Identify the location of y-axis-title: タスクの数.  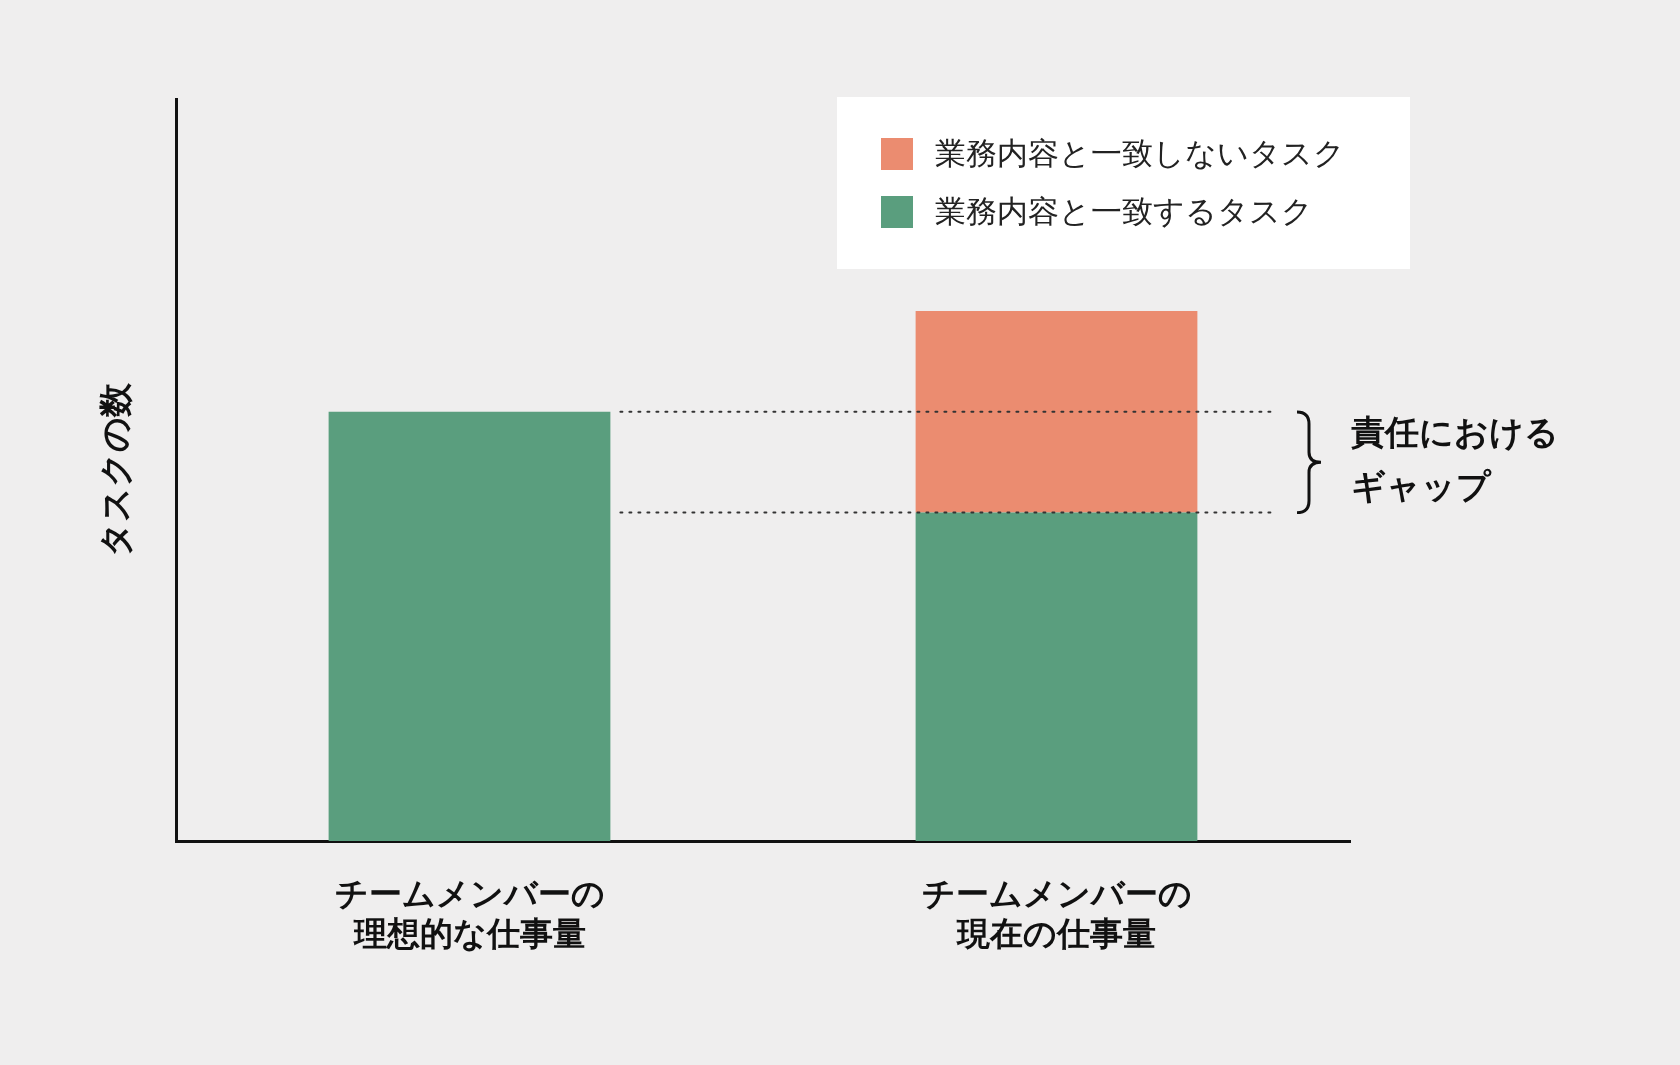
(114, 469).